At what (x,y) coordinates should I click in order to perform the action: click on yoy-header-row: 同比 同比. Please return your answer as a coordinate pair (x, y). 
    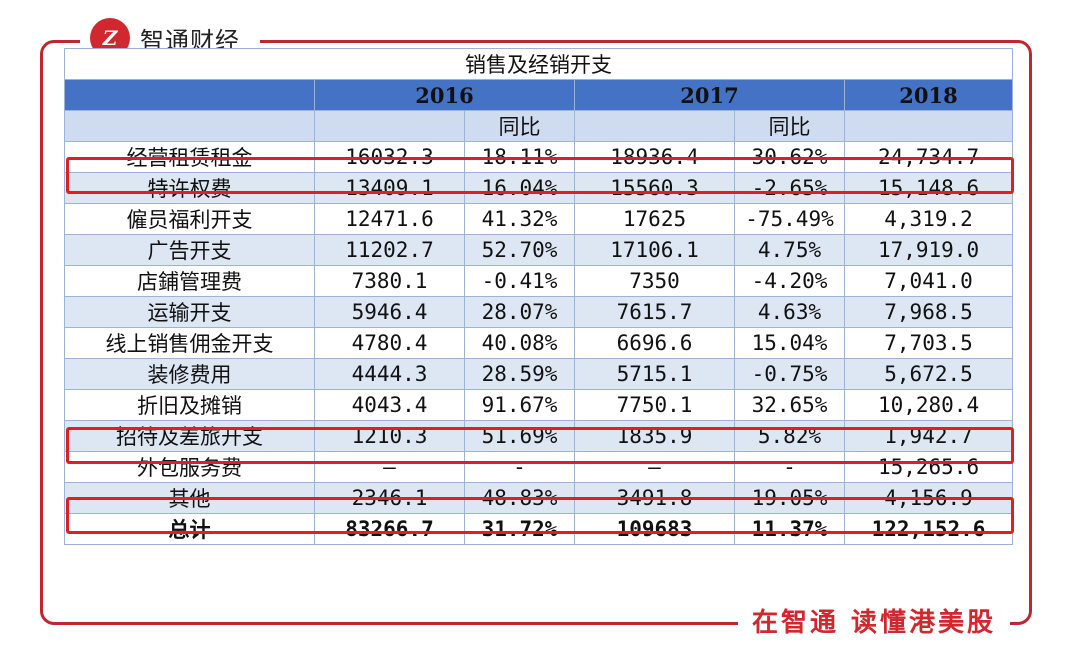
    Looking at the image, I should click on (539, 126).